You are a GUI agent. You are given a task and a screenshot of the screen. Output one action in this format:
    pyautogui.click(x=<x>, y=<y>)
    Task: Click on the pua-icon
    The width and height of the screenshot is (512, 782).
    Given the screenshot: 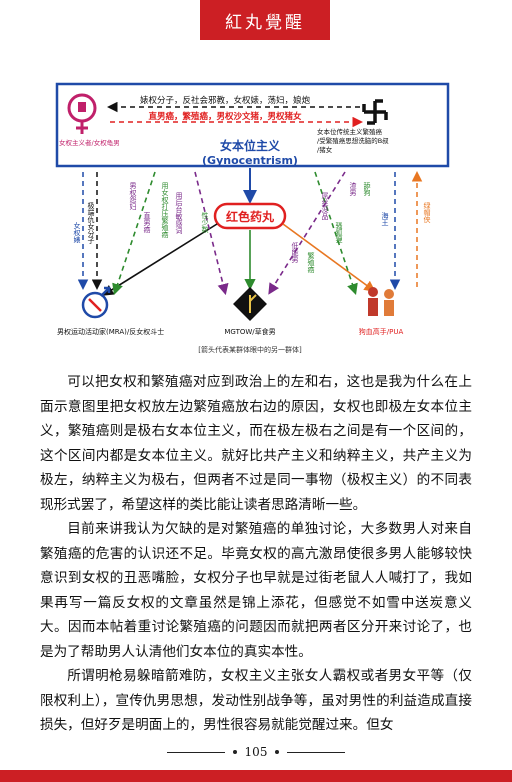 What is the action you would take?
    pyautogui.click(x=381, y=301)
    